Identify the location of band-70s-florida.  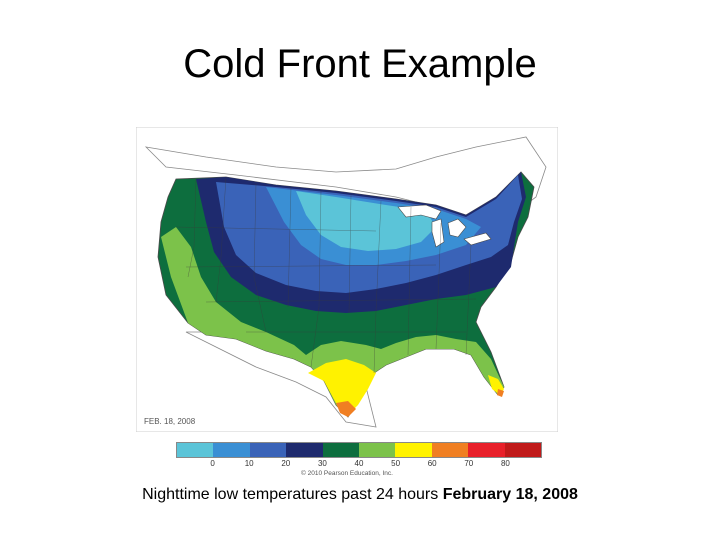
(500, 393).